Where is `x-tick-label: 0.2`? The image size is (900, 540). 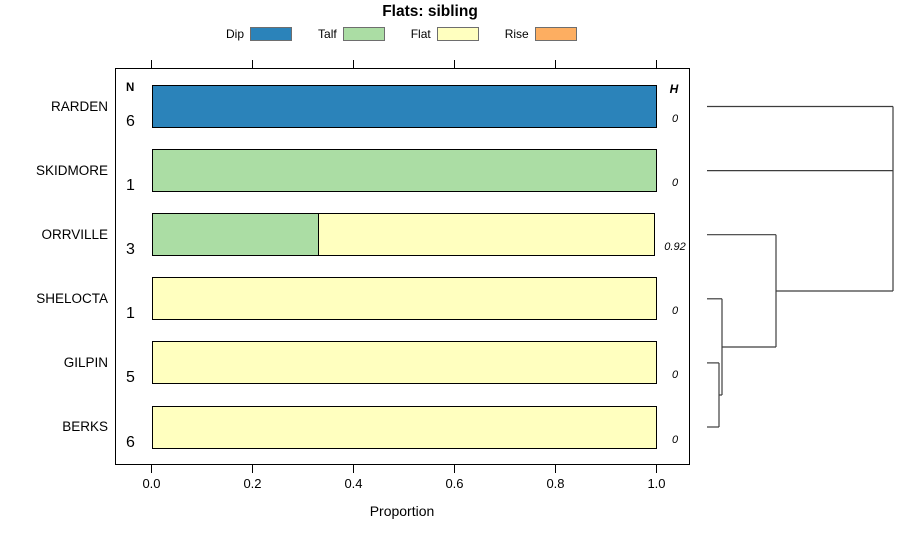
x-tick-label: 0.2 is located at coordinates (252, 483).